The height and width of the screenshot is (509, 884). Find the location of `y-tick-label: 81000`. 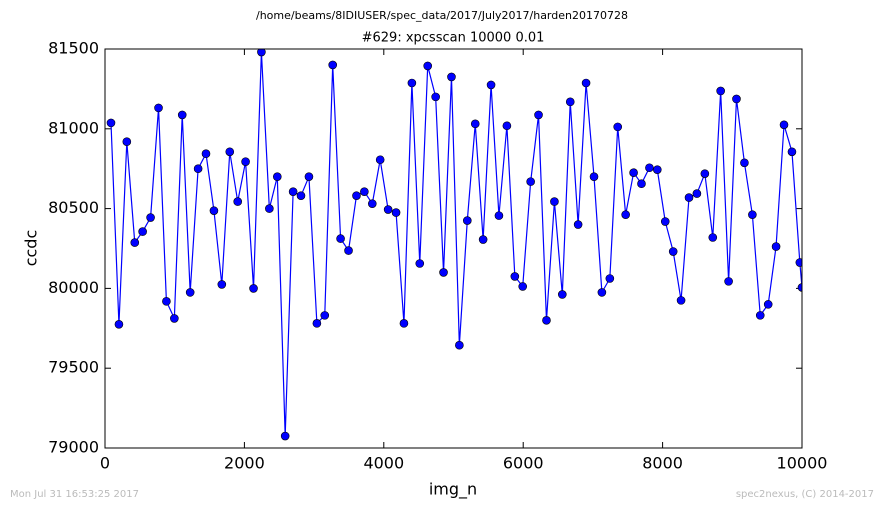

y-tick-label: 81000 is located at coordinates (73, 127).